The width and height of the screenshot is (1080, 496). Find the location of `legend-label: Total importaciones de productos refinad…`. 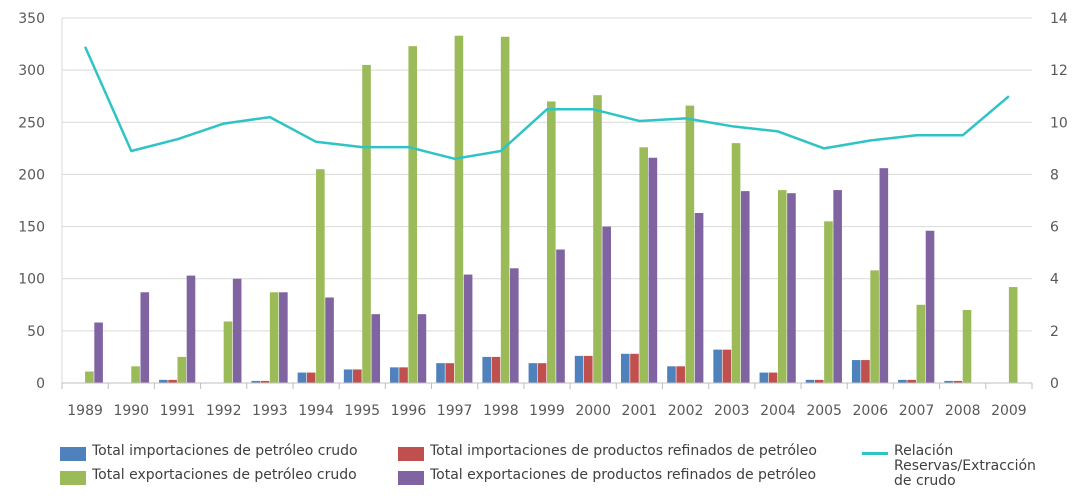

legend-label: Total importaciones de productos refinad… is located at coordinates (623, 451).